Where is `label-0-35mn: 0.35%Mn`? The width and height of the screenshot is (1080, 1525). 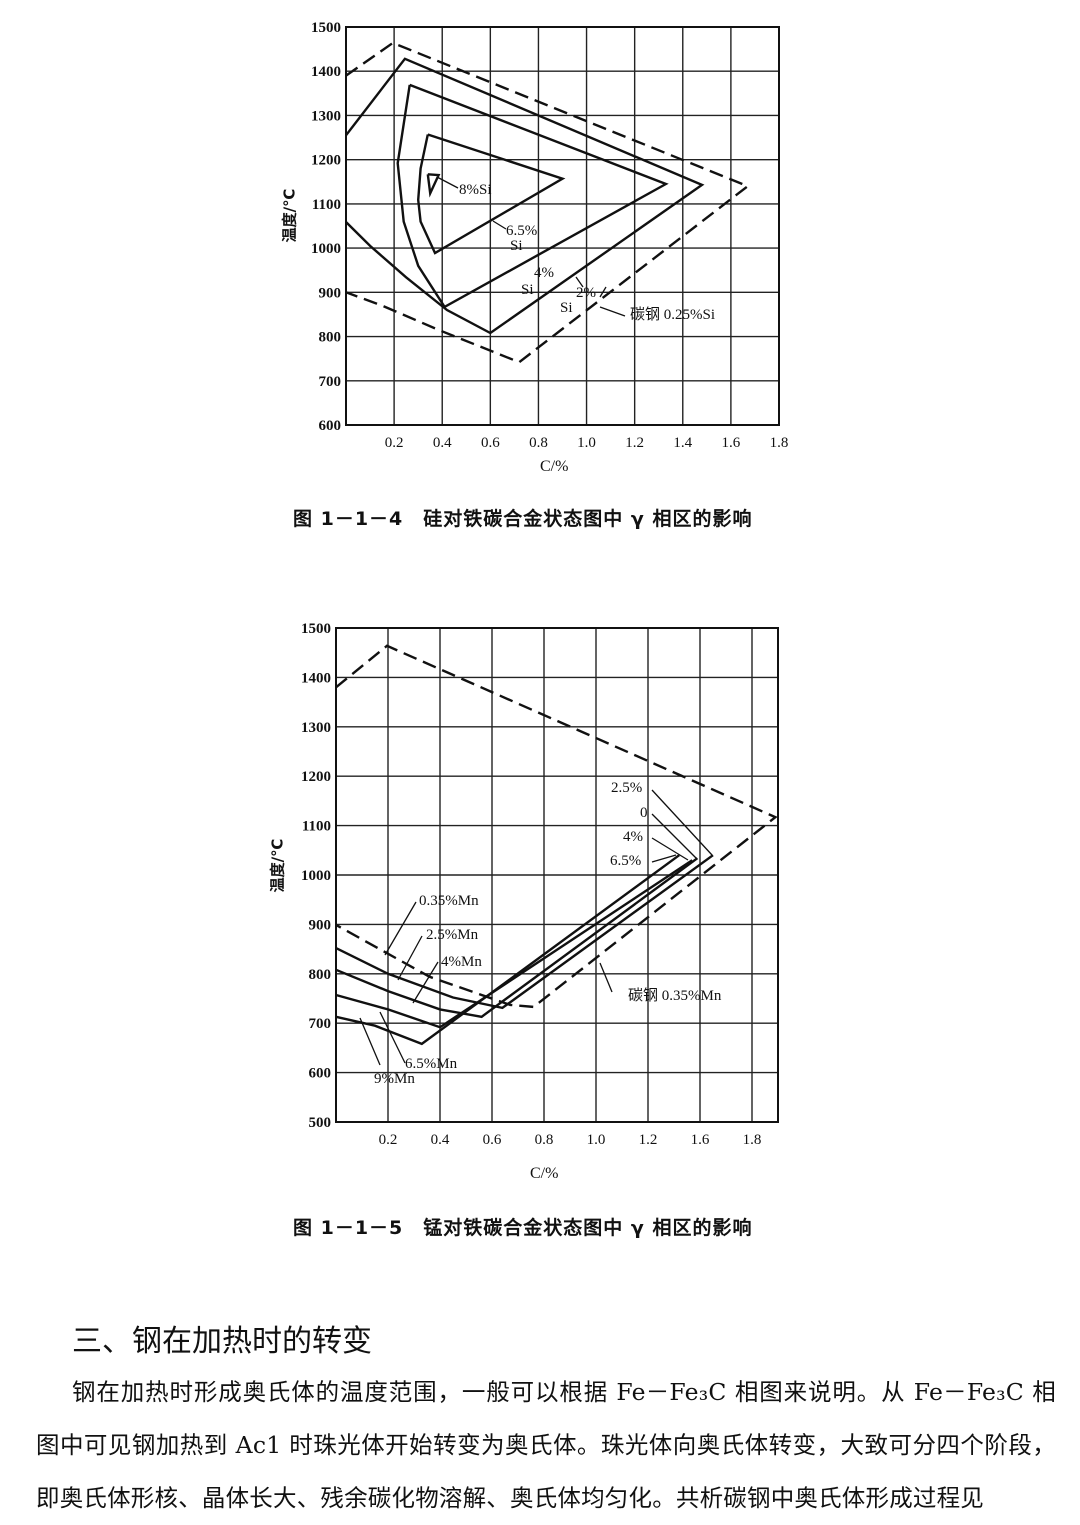 label-0-35mn: 0.35%Mn is located at coordinates (449, 901).